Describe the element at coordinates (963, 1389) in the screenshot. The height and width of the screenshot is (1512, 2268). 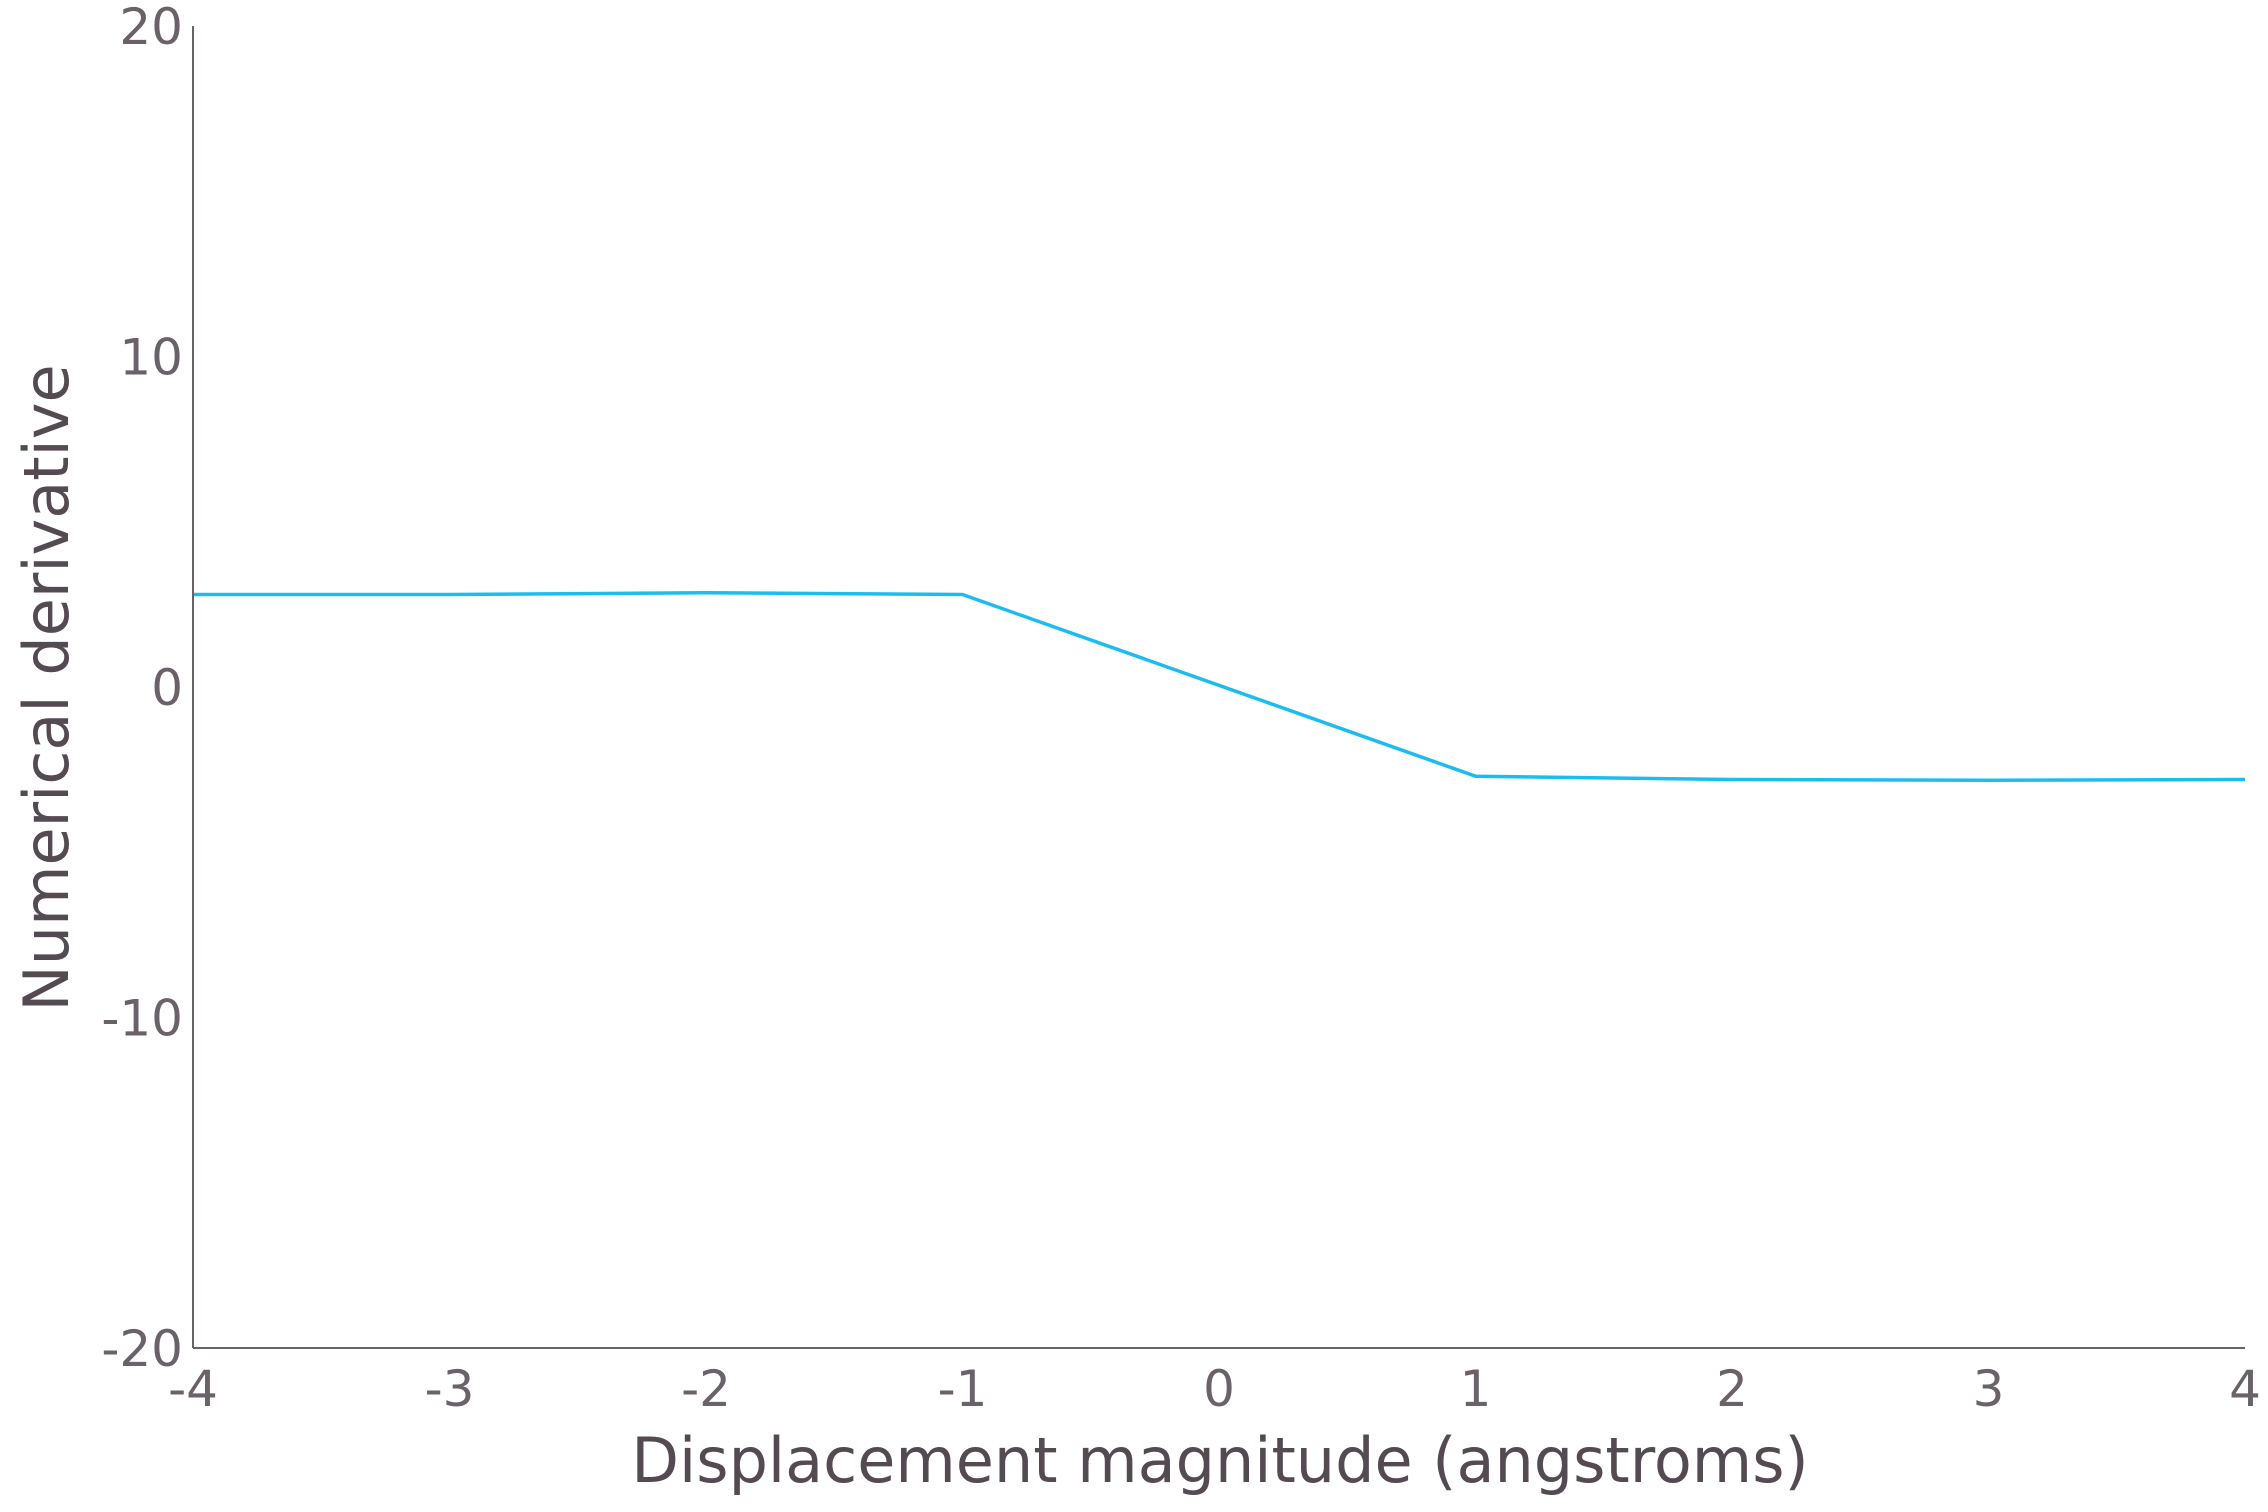
I see `x-tick-label: -1` at that location.